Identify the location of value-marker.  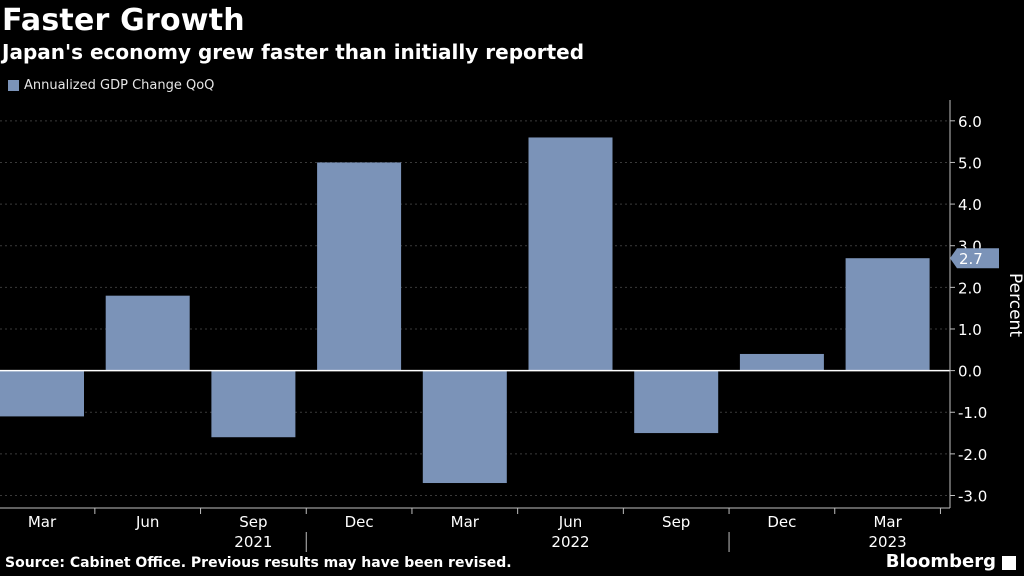
(974, 258).